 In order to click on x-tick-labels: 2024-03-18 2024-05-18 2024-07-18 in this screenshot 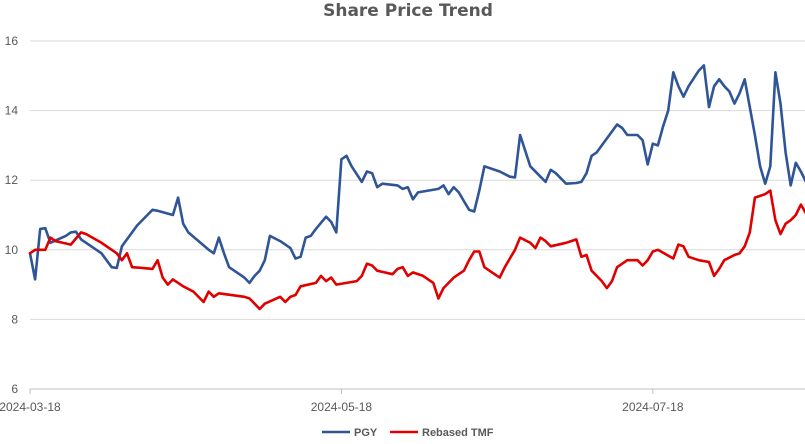, I will do `click(342, 401)`.